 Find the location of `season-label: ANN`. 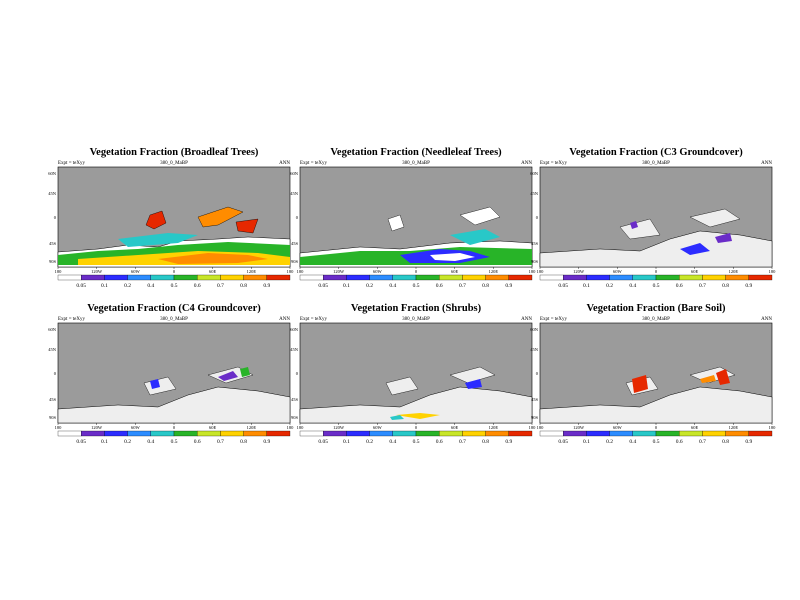

season-label: ANN is located at coordinates (526, 319).